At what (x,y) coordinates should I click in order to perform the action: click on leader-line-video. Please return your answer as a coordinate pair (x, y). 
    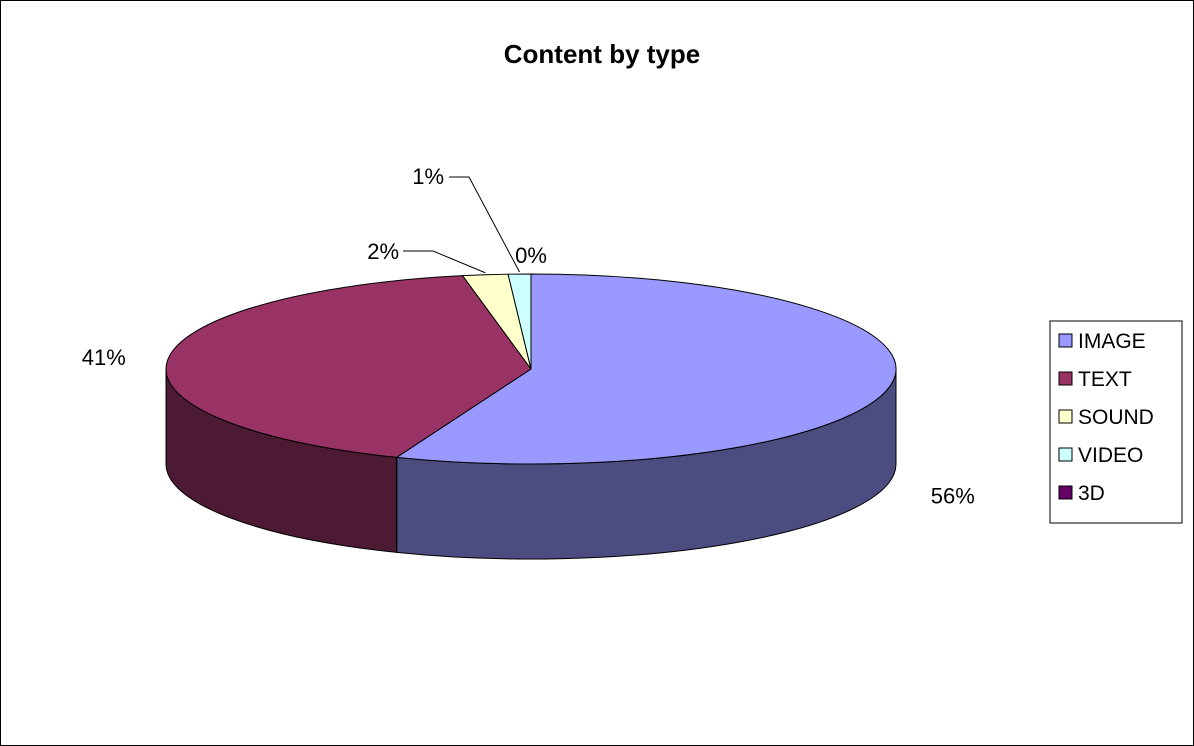
    Looking at the image, I should click on (484, 224).